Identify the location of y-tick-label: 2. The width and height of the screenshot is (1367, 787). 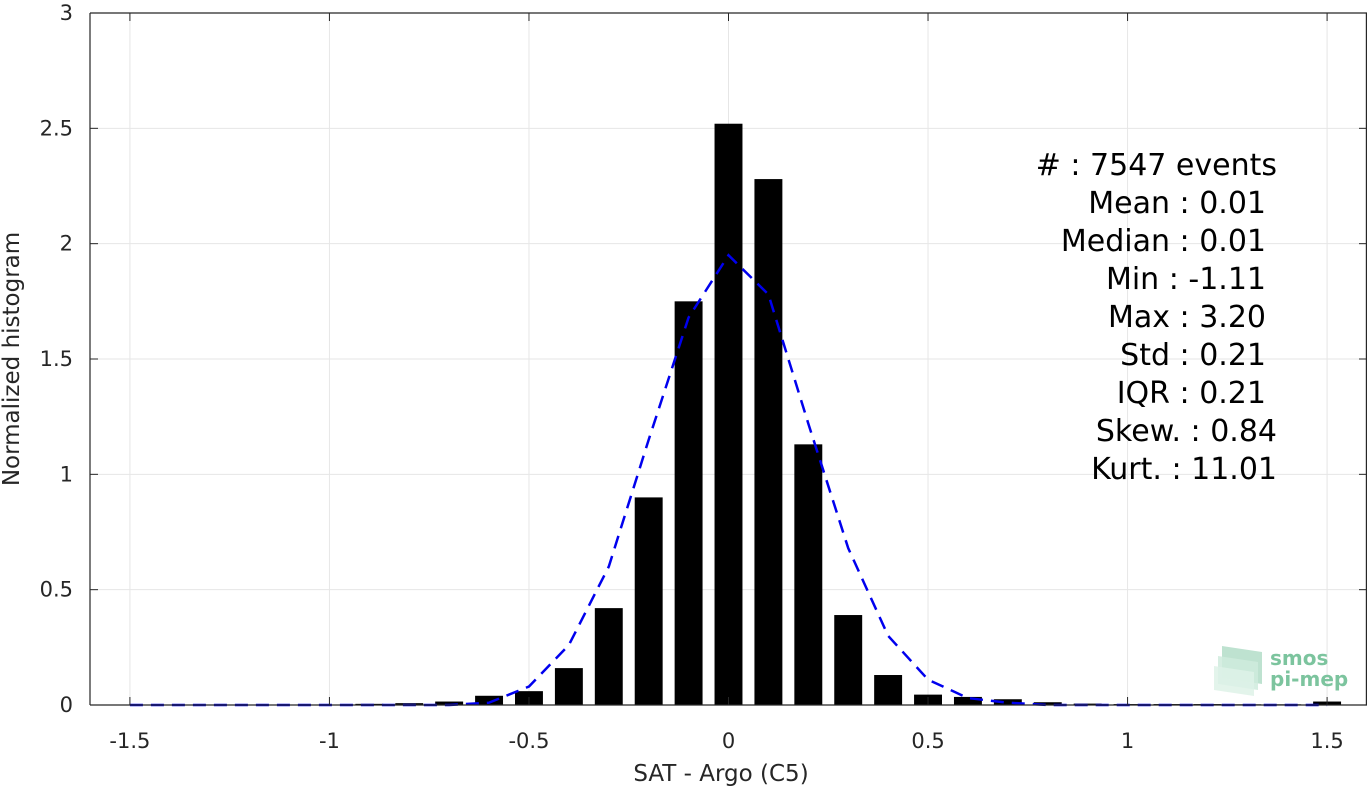
(66, 244).